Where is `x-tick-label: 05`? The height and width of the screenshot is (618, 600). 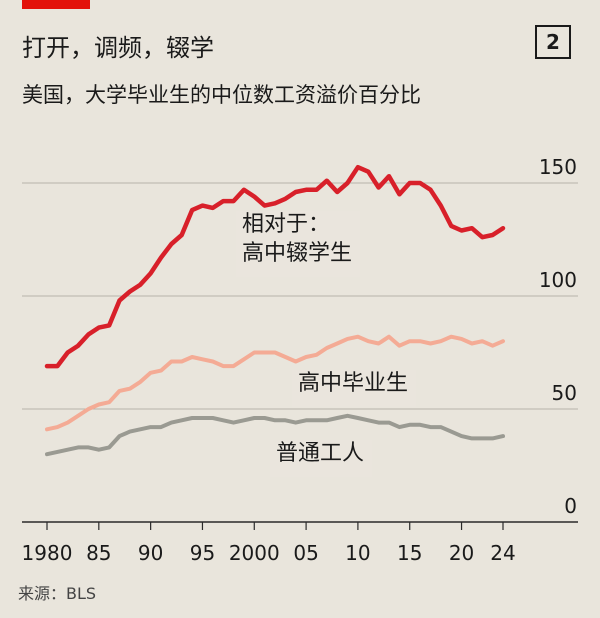
x-tick-label: 05 is located at coordinates (305, 553).